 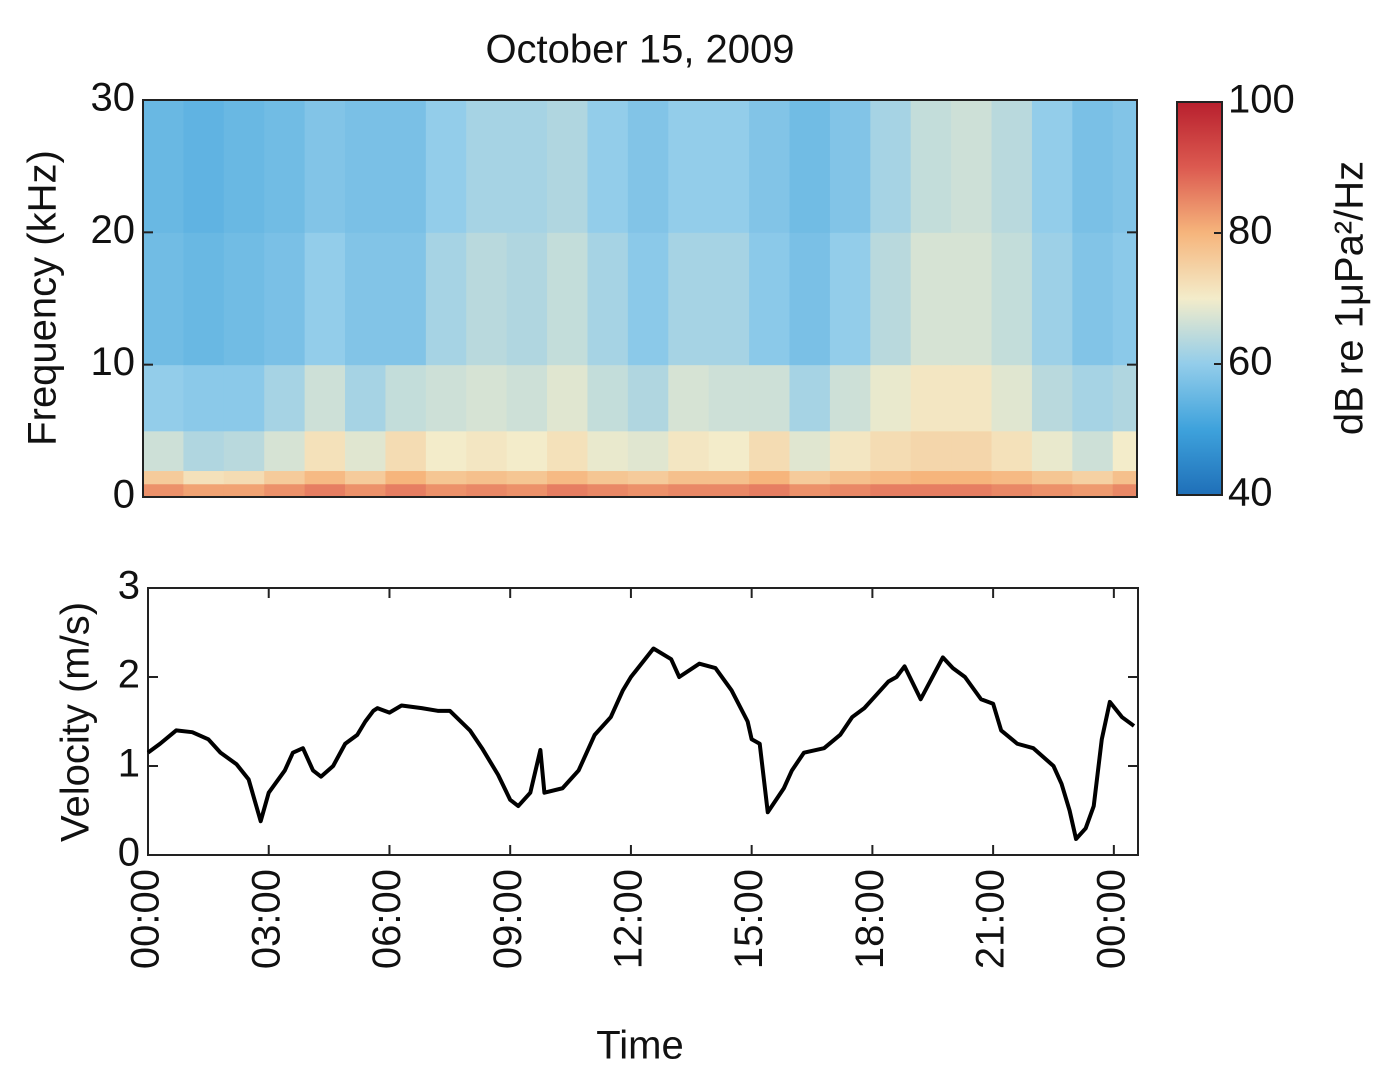 I want to click on y-tick-label: 30, so click(x=113, y=98).